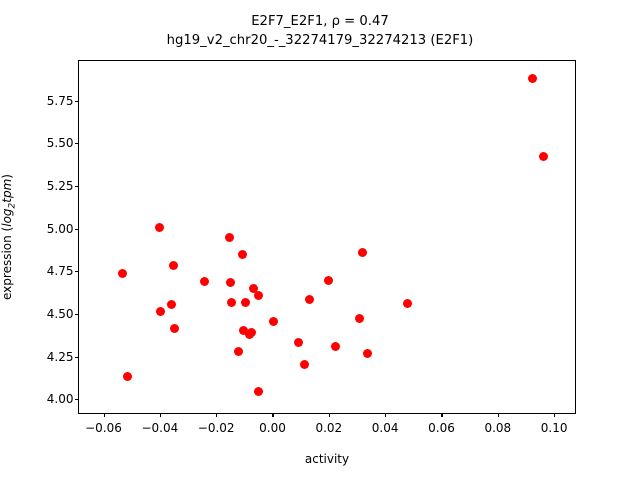 This screenshot has width=640, height=480. What do you see at coordinates (216, 427) in the screenshot?
I see `x-tick-label: −0.02` at bounding box center [216, 427].